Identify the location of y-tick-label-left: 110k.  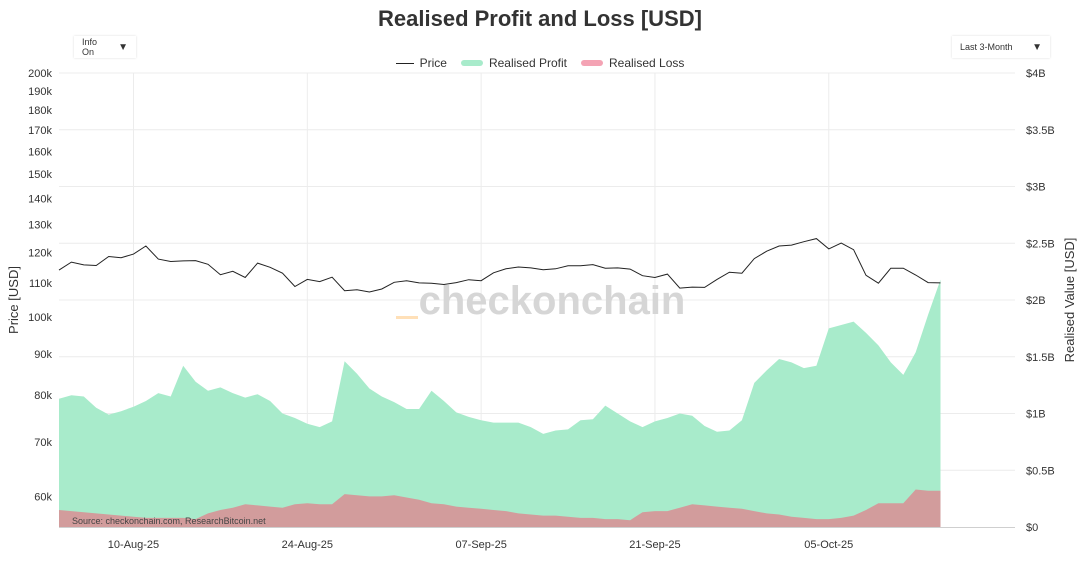
(41, 284).